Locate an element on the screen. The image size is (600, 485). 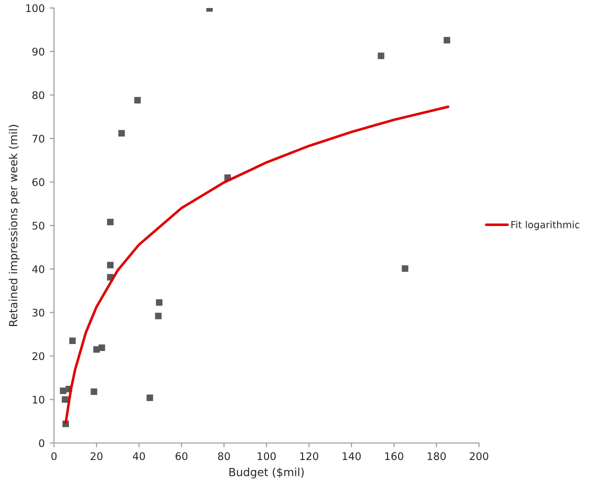
x-tick-label: 20 is located at coordinates (96, 456).